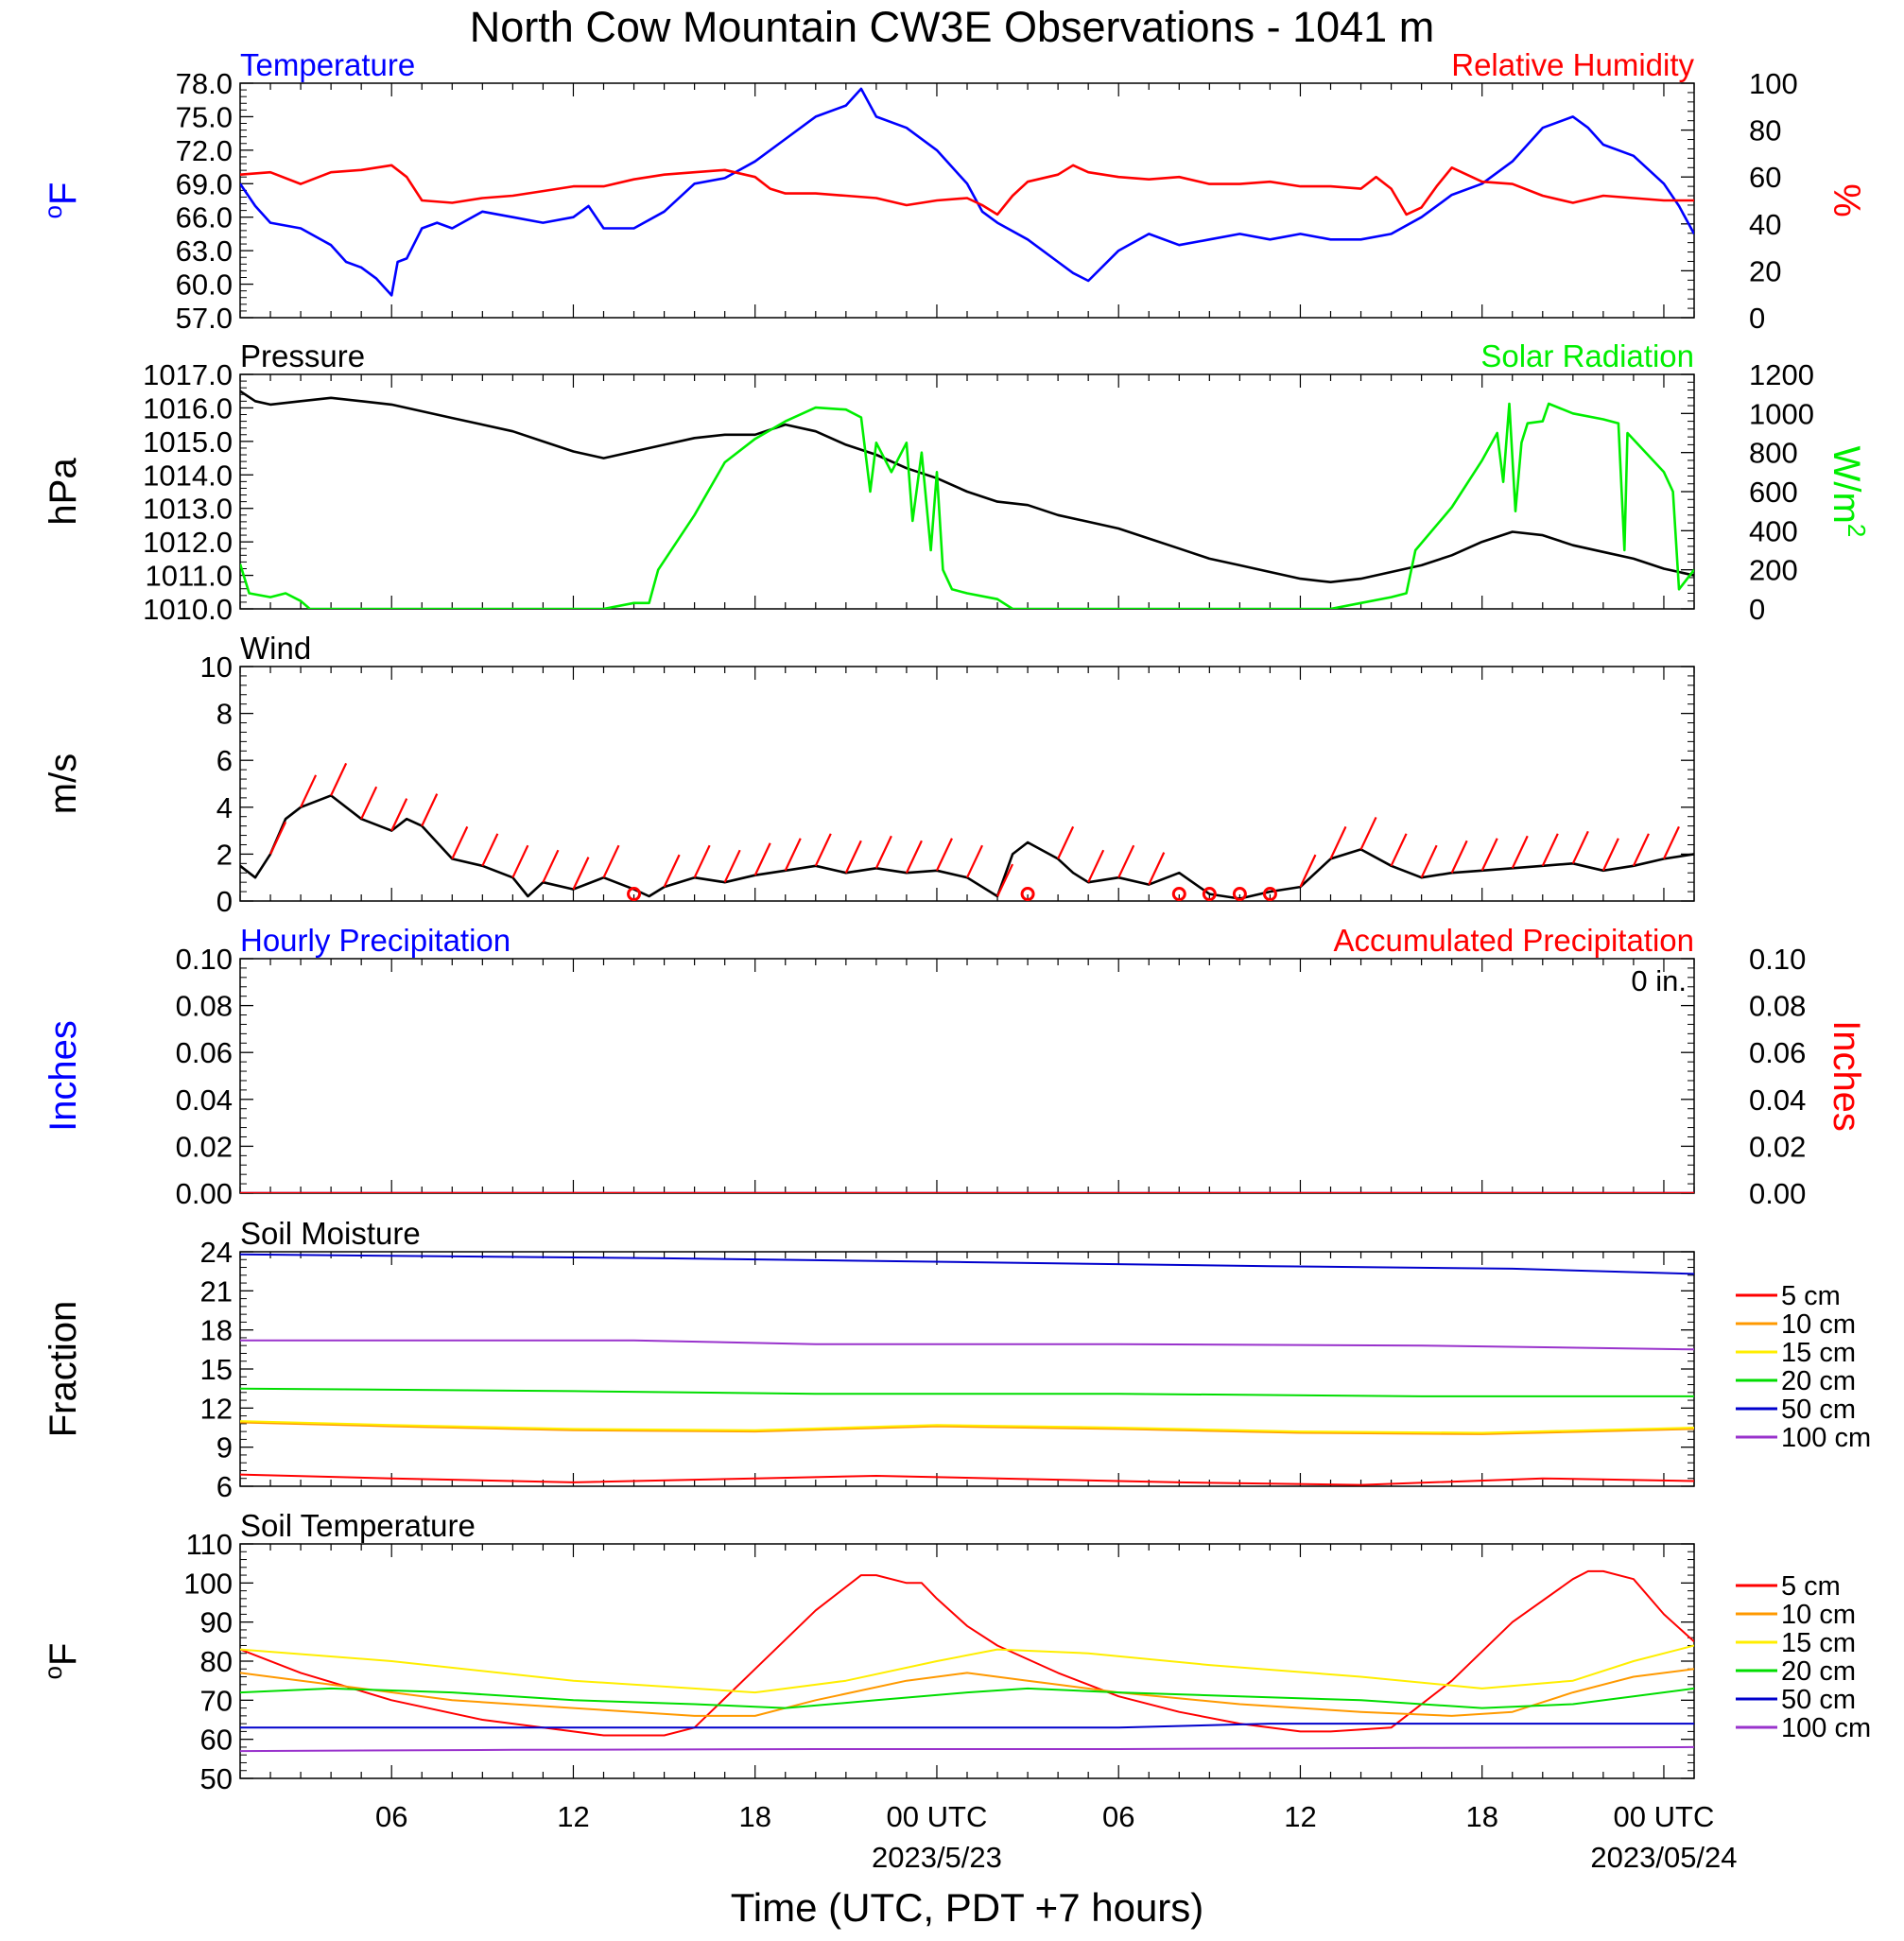 This screenshot has width=1904, height=1941. Describe the element at coordinates (204, 84) in the screenshot. I see `y-tick-label: 78.0` at that location.